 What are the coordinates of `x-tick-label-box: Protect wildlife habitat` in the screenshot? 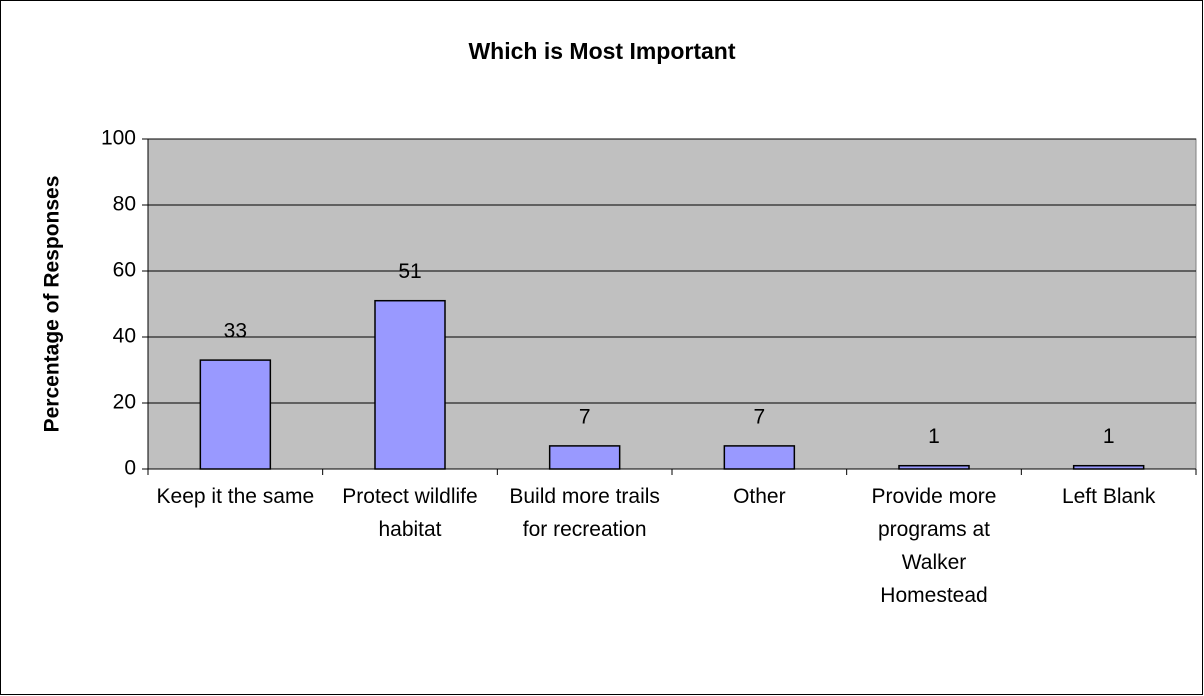 It's located at (410, 513).